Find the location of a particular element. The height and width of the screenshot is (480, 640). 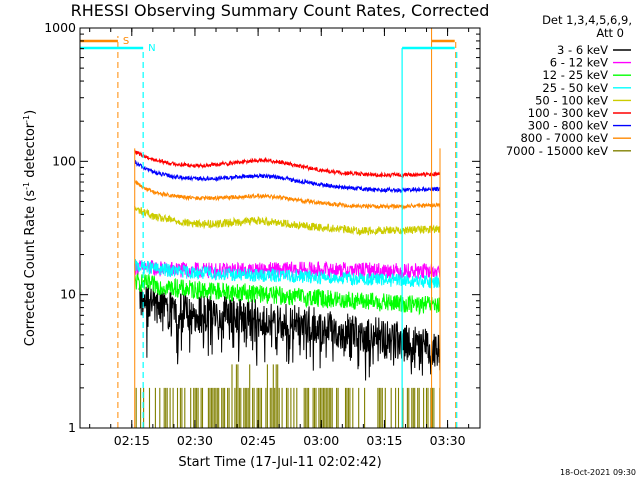

series-7000-15000-keV-trace is located at coordinates (288, 396).